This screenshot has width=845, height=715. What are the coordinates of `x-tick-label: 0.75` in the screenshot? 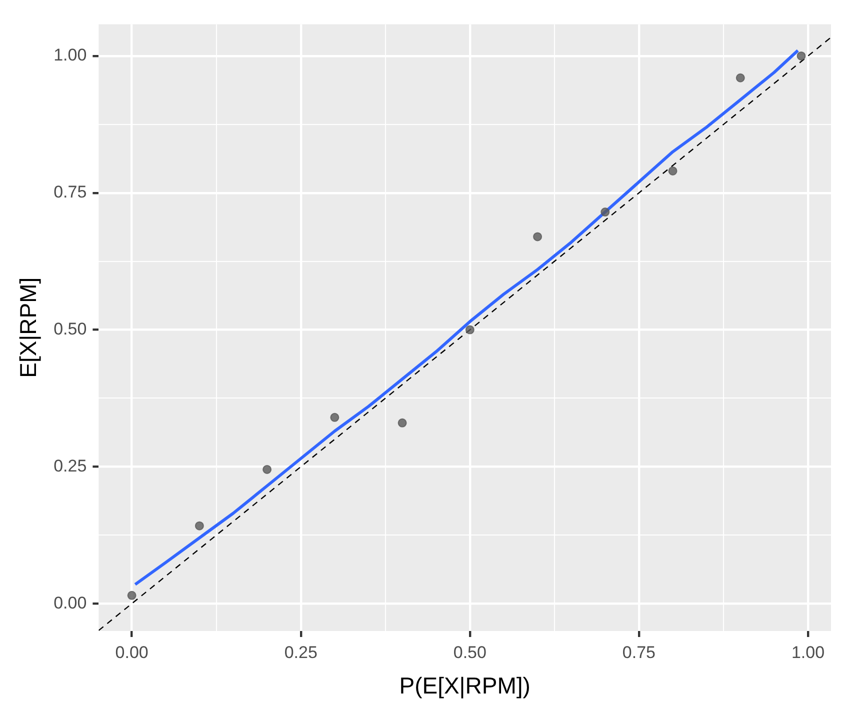 It's located at (639, 652).